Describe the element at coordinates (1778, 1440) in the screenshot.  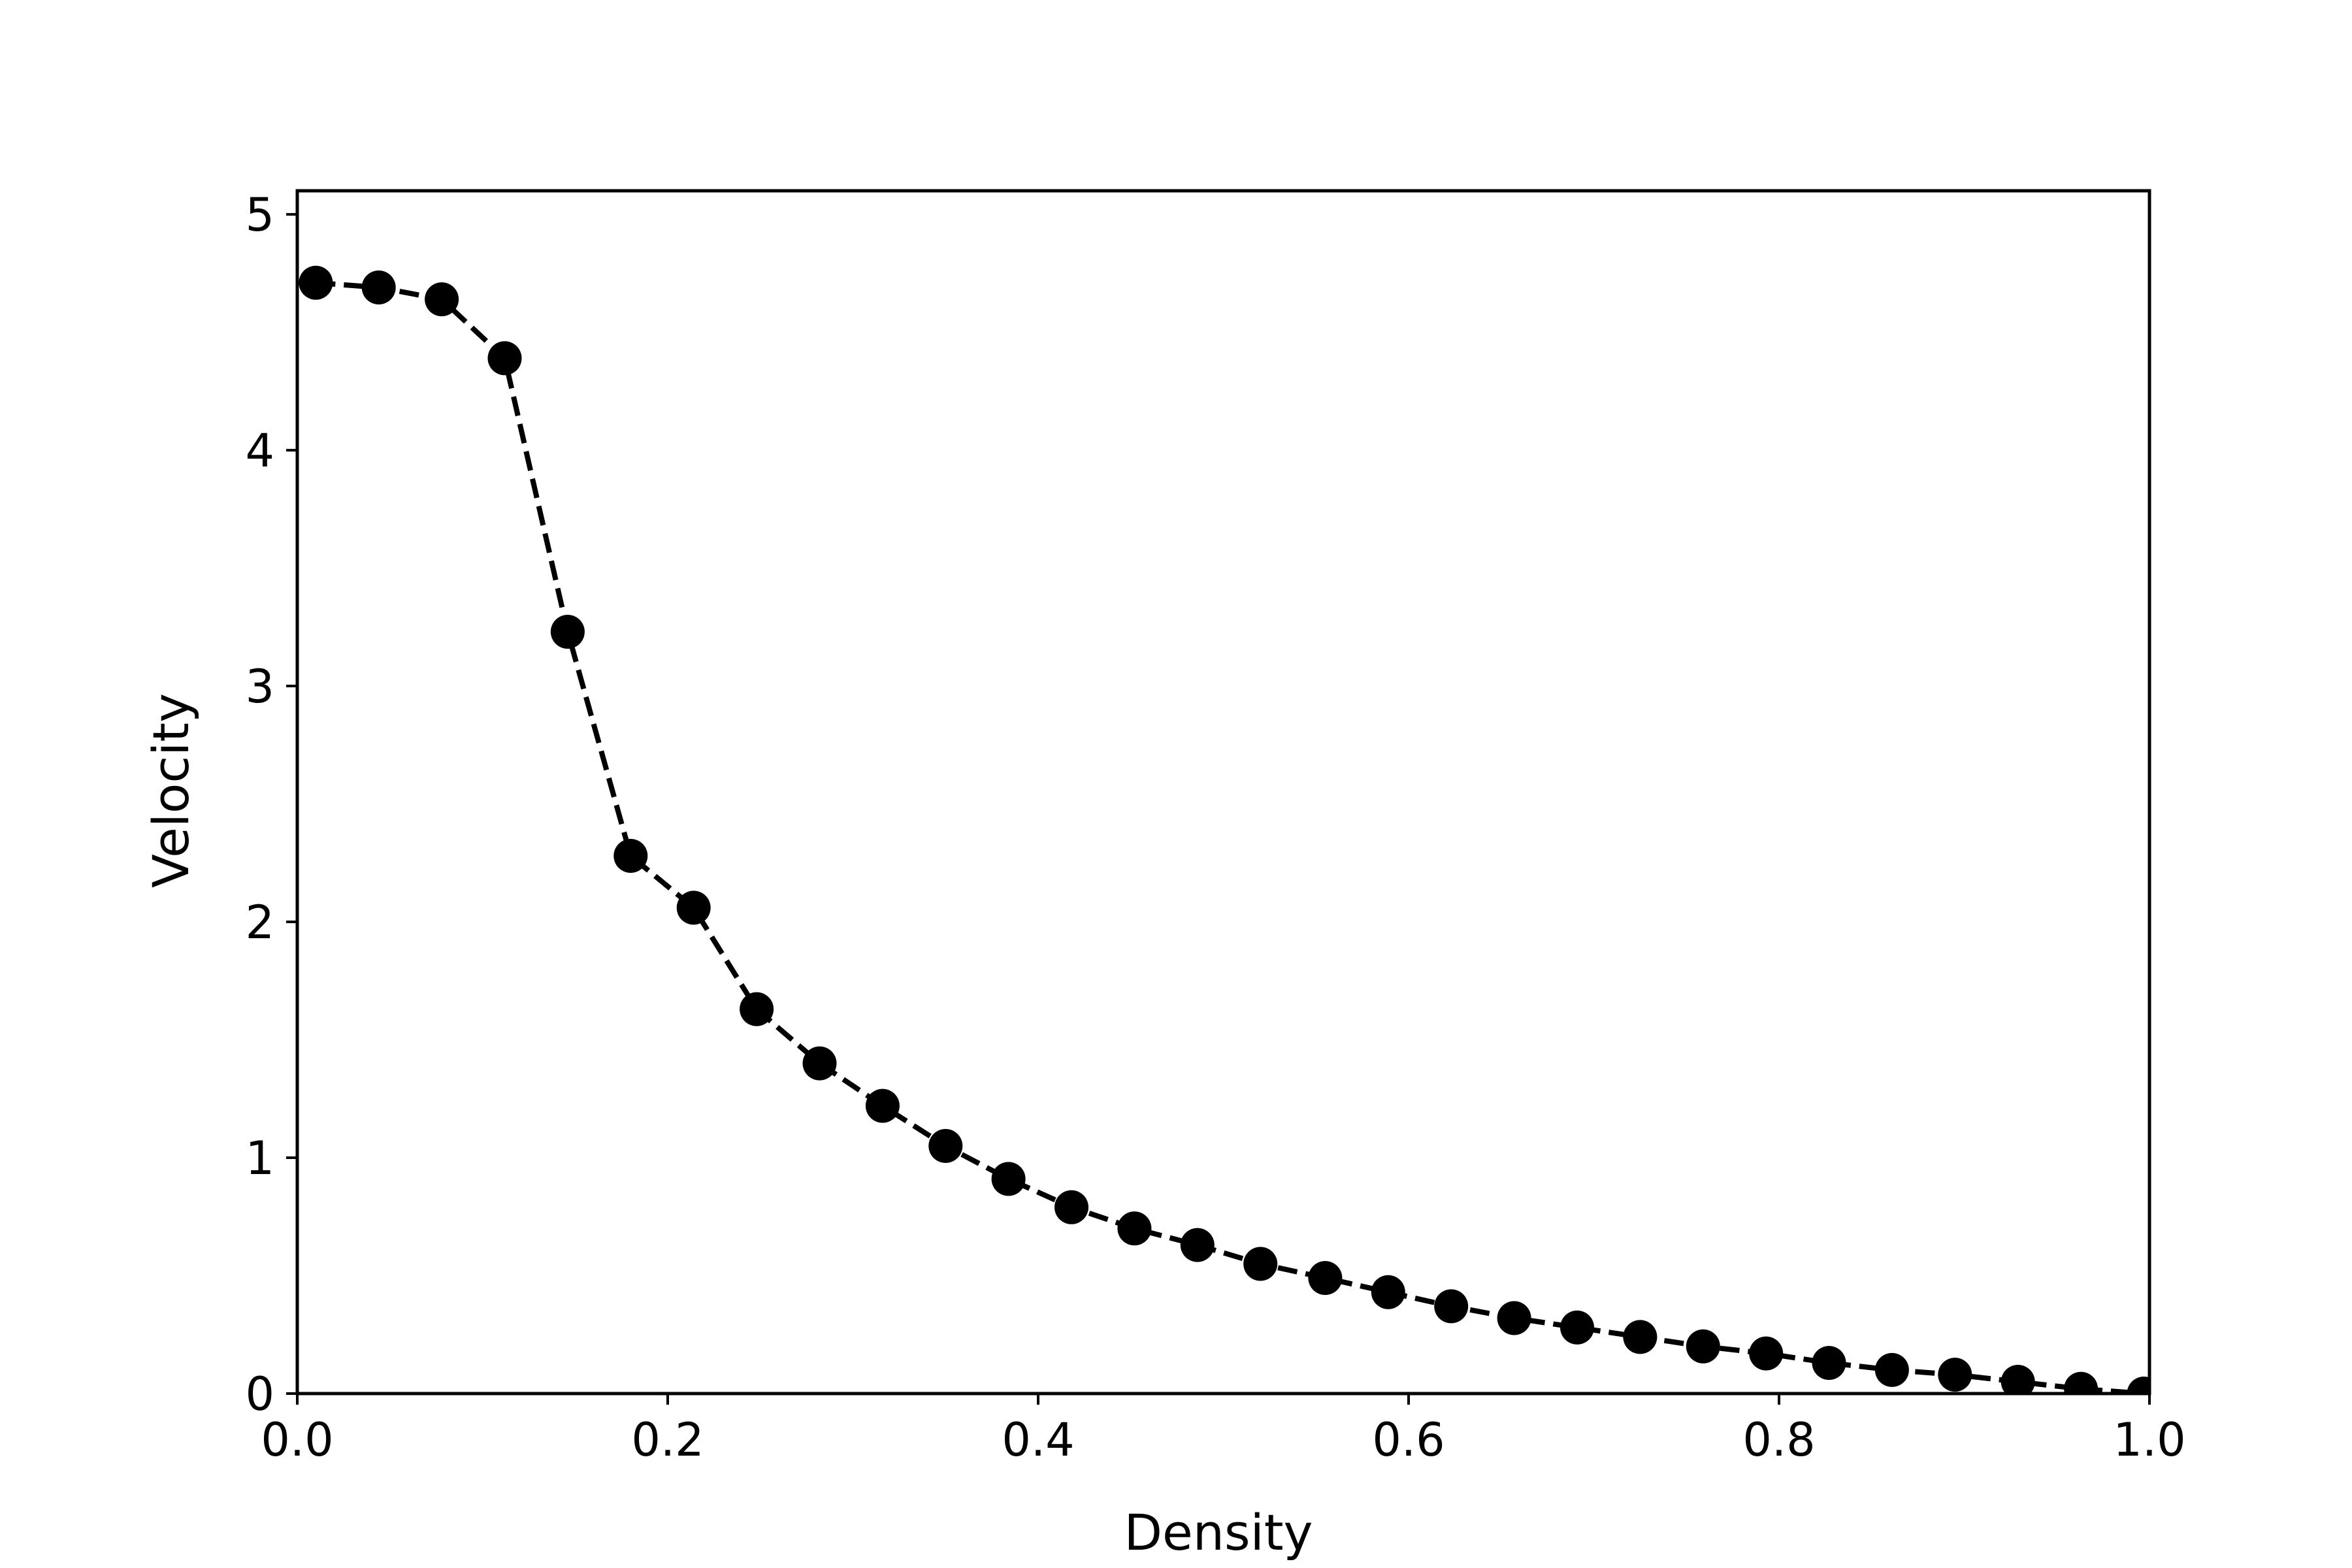
I see `x-tick-label: 0.8` at that location.